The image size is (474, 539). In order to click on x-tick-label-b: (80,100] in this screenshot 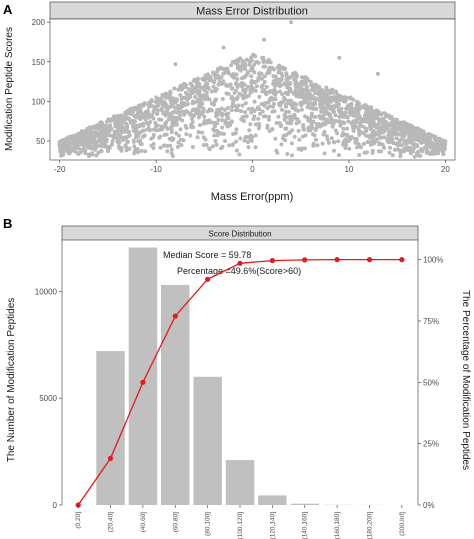, I will do `click(208, 524)`.